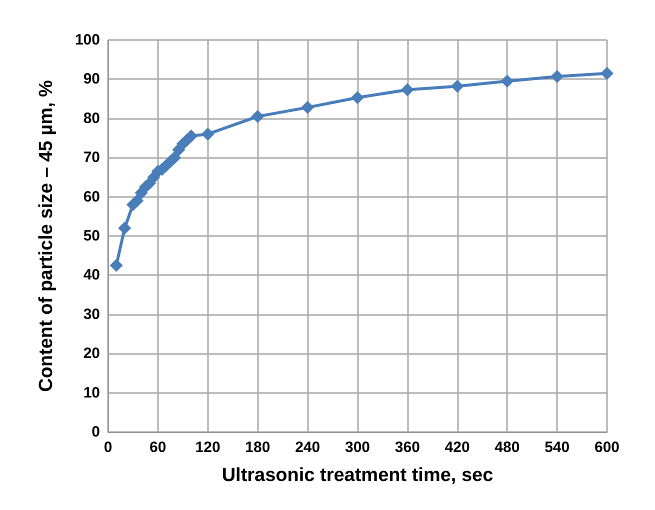 This screenshot has width=655, height=510. Describe the element at coordinates (91, 393) in the screenshot. I see `y-tick-label: 10` at that location.